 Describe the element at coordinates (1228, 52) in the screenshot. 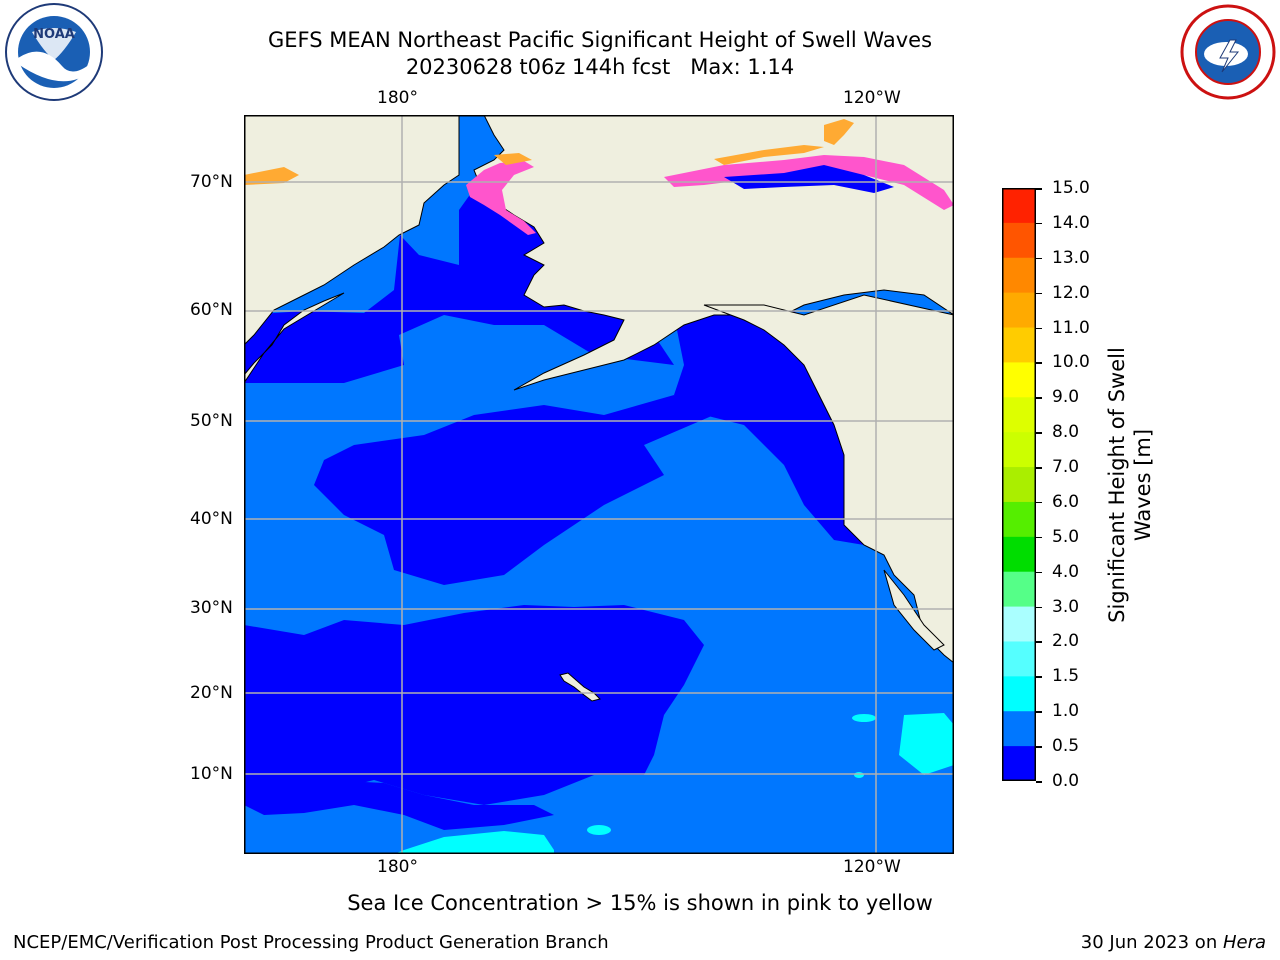

I see `nws-logo` at that location.